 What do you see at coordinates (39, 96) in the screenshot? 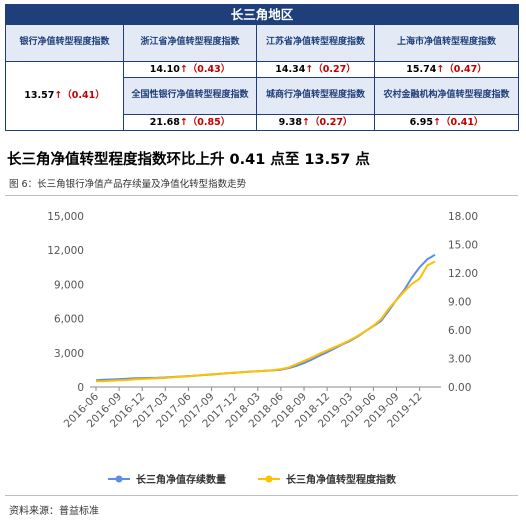
I see `bank-index-value: 13.57` at bounding box center [39, 96].